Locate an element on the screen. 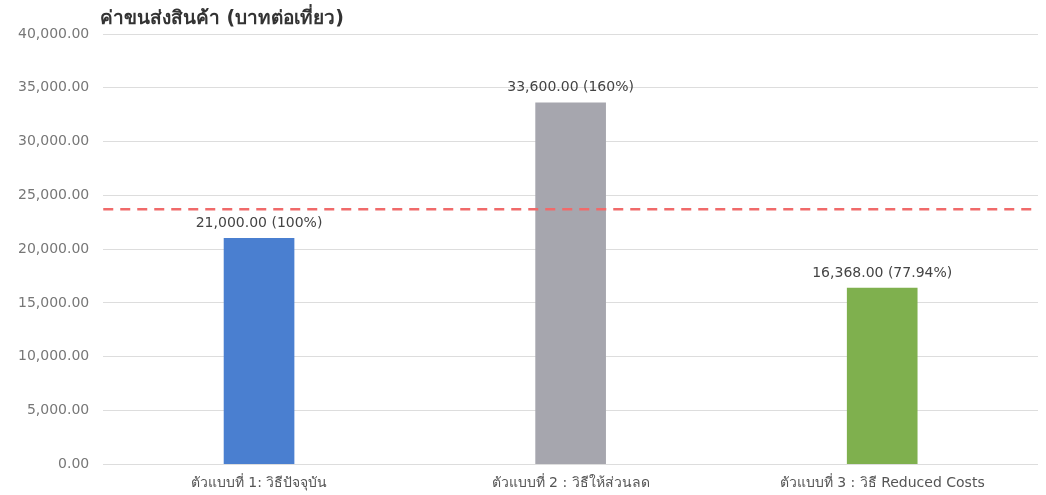 Image resolution: width=1046 pixels, height=495 pixels. y-tick-label: 0.00 is located at coordinates (74, 462).